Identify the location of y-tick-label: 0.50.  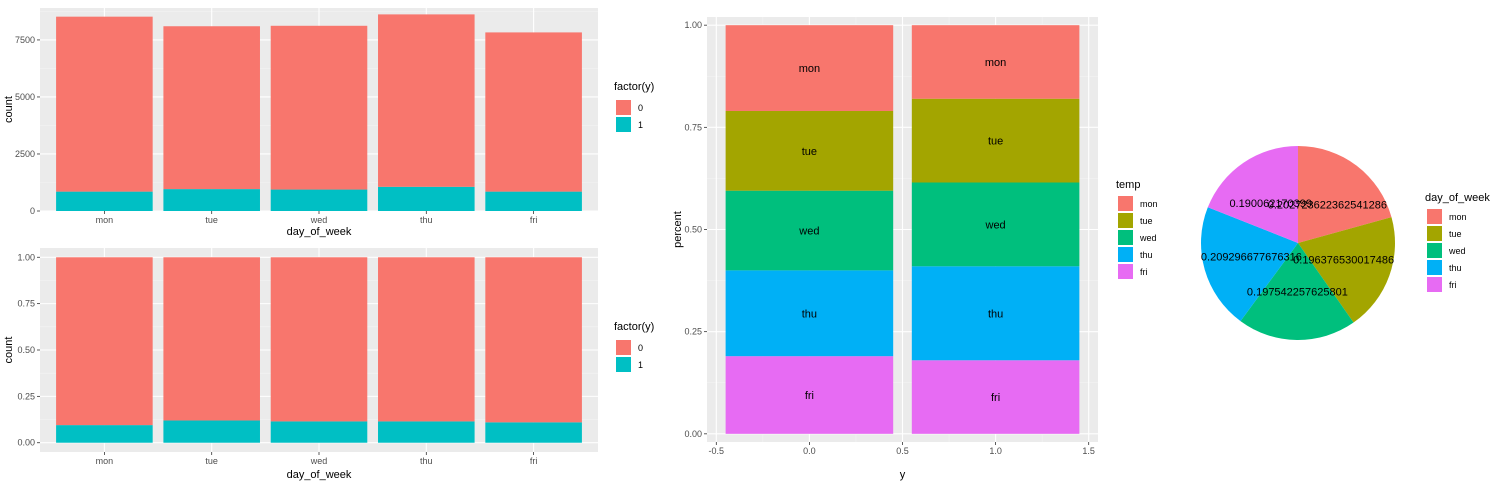
(26, 350).